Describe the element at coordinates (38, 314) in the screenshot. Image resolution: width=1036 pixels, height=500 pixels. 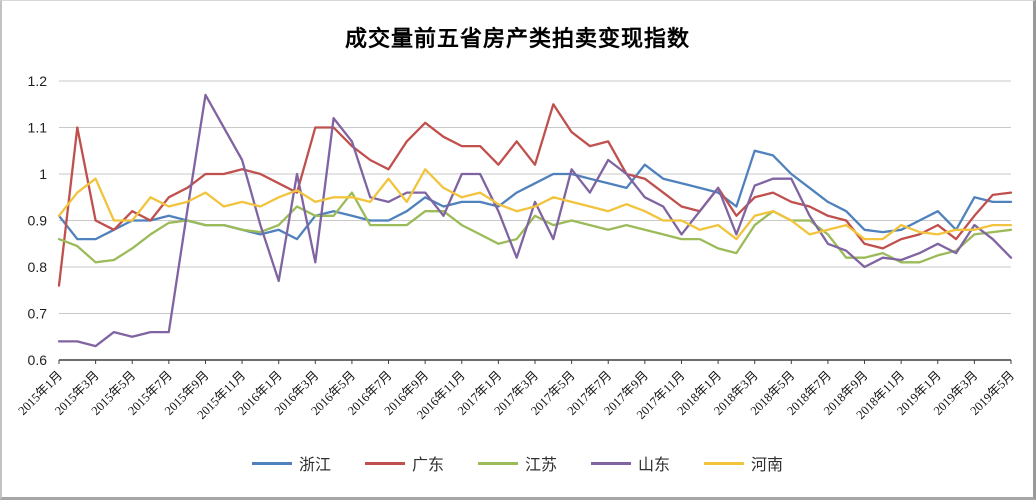
I see `y-axis-tick-label: 0.7` at that location.